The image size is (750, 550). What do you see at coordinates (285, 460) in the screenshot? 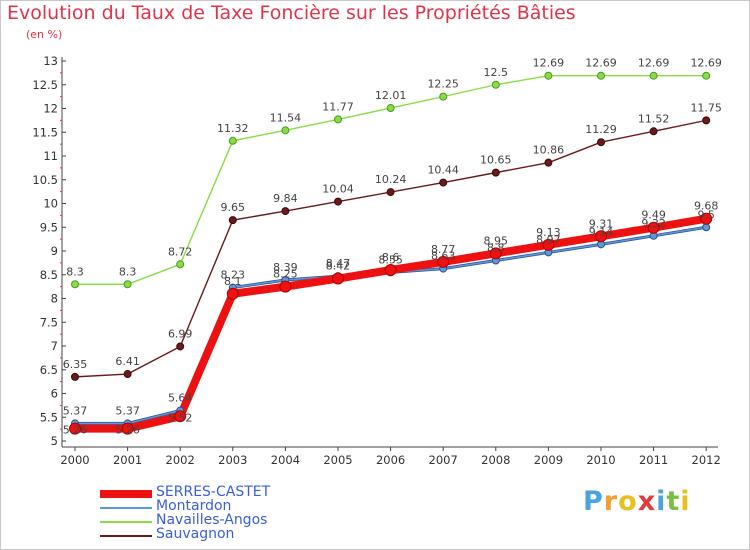
I see `x-tick-label: 2004` at bounding box center [285, 460].